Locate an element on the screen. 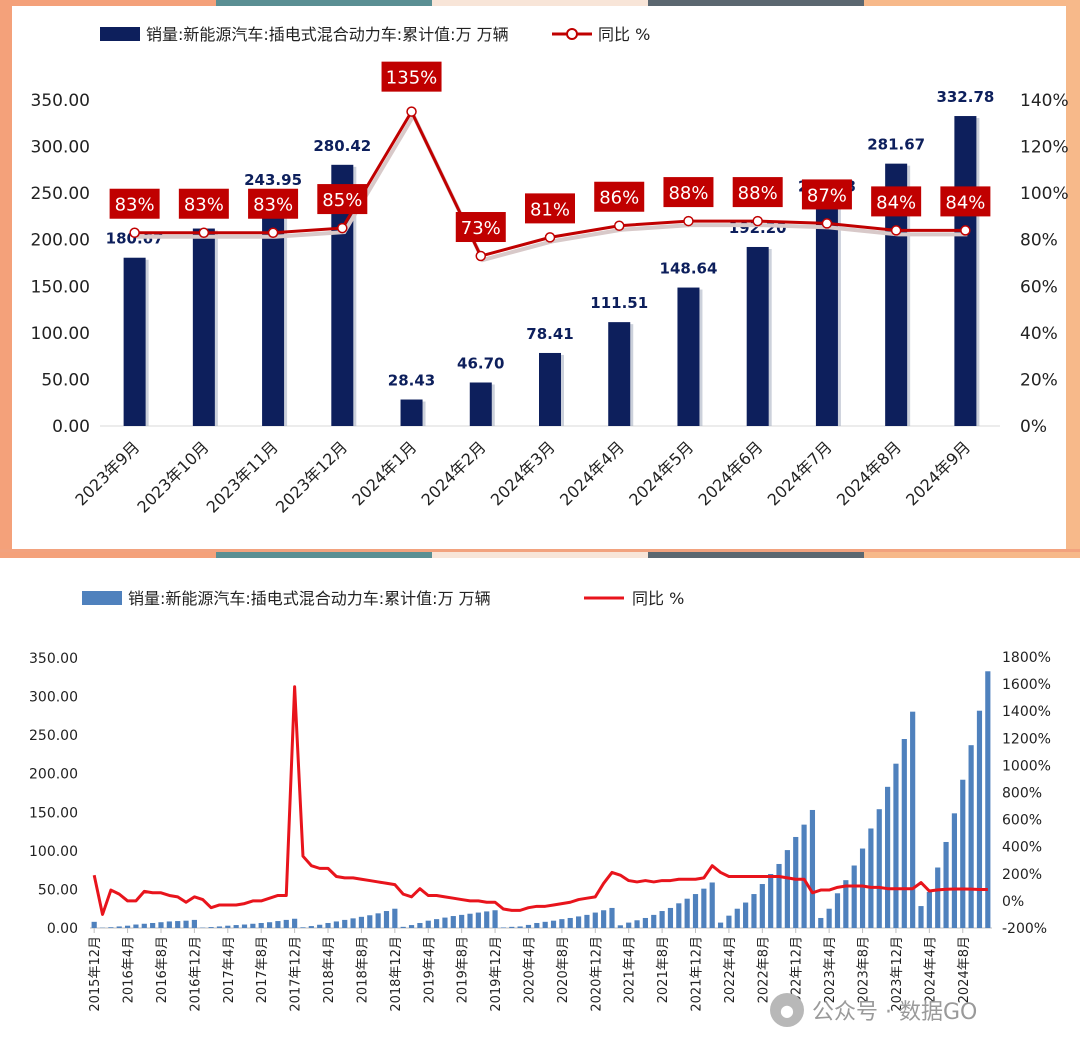 The width and height of the screenshot is (1080, 1055). y-left-tick-label: 350.00 is located at coordinates (60, 101).